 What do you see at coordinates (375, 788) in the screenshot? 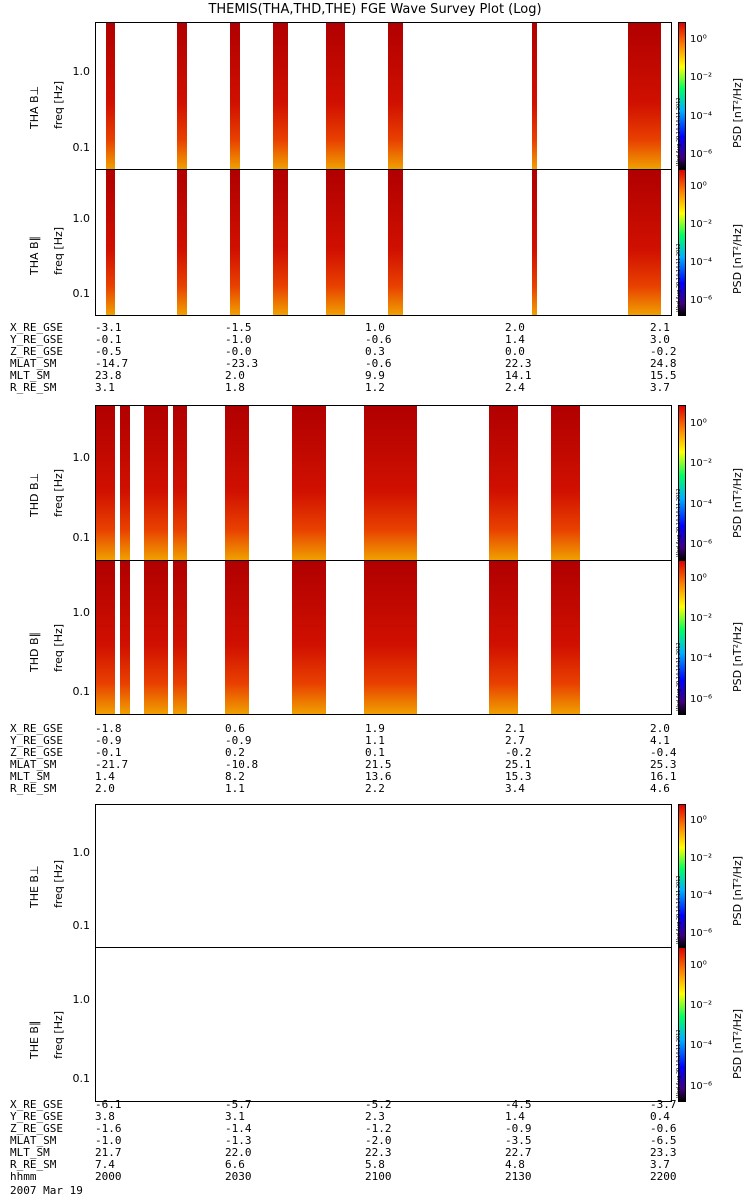
I see `ephemeris-value: 2.2` at bounding box center [375, 788].